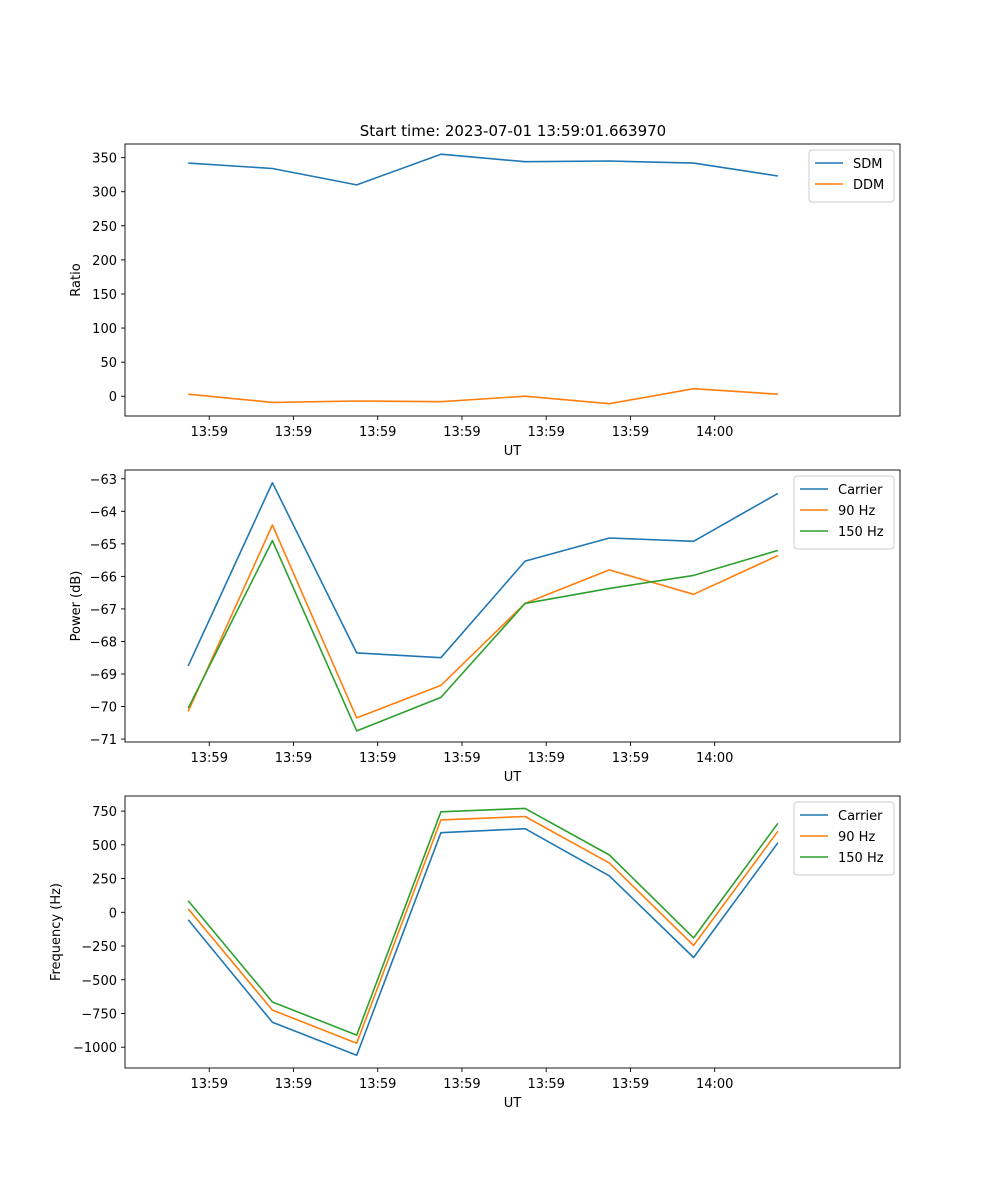  What do you see at coordinates (104, 261) in the screenshot?
I see `y-tick-label: 200` at bounding box center [104, 261].